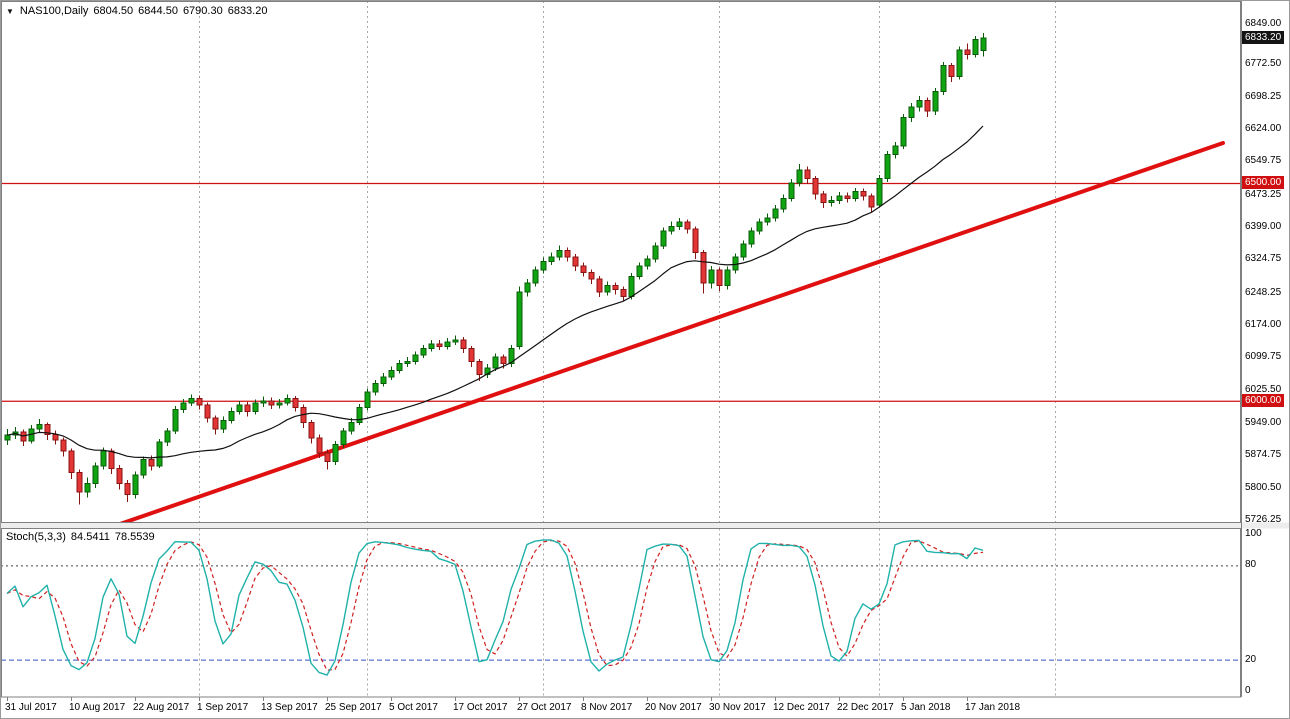 This screenshot has width=1290, height=719. I want to click on indicator-name: Stoch(5,3,3), so click(36, 537).